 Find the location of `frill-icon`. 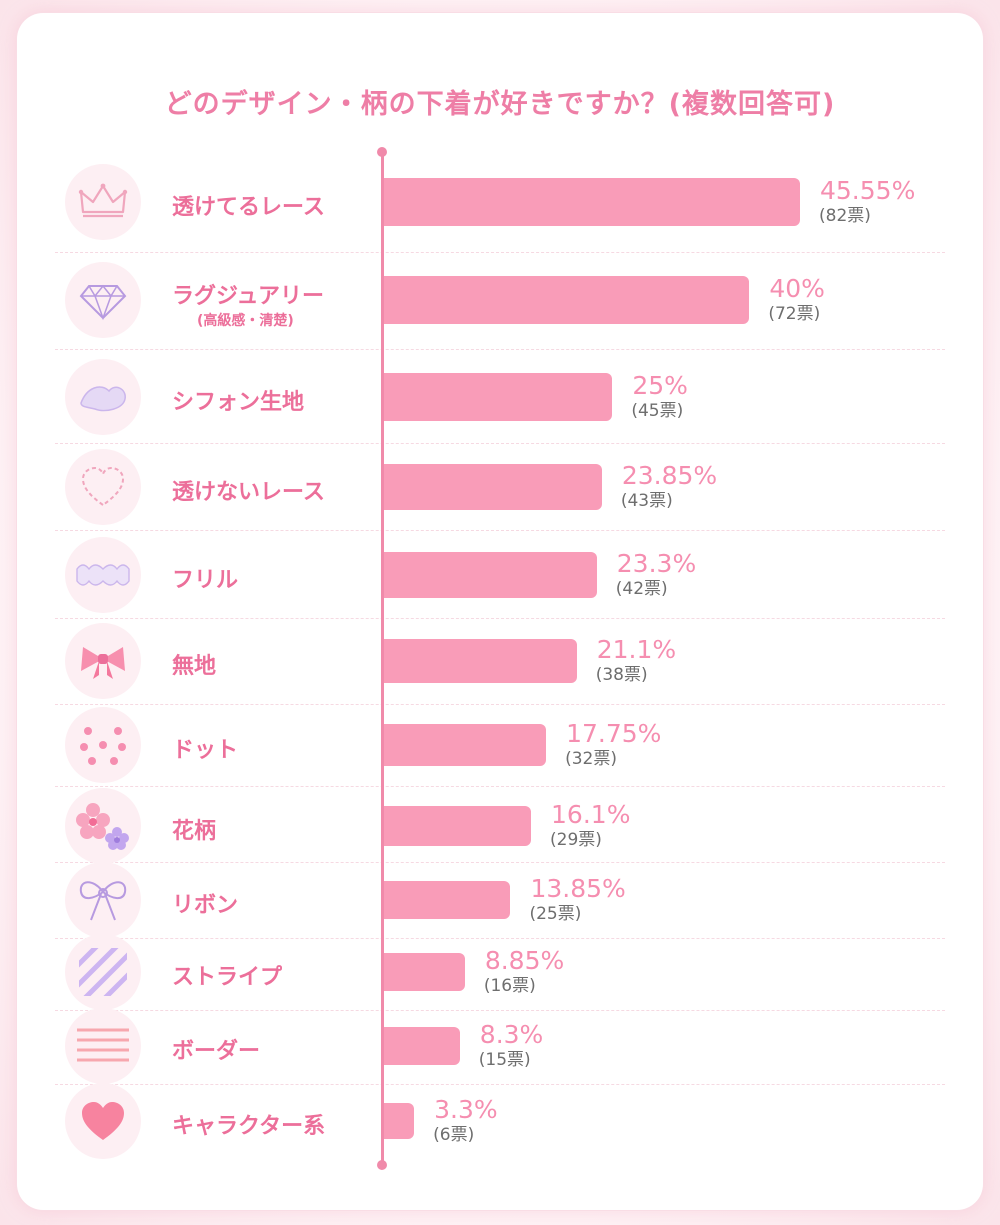

frill-icon is located at coordinates (103, 575).